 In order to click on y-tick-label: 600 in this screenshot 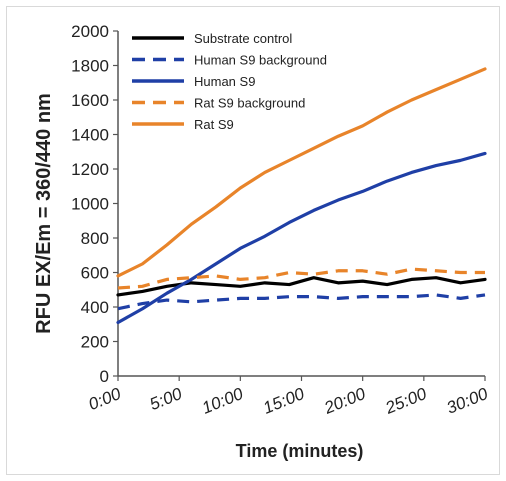, I will do `click(95, 273)`.